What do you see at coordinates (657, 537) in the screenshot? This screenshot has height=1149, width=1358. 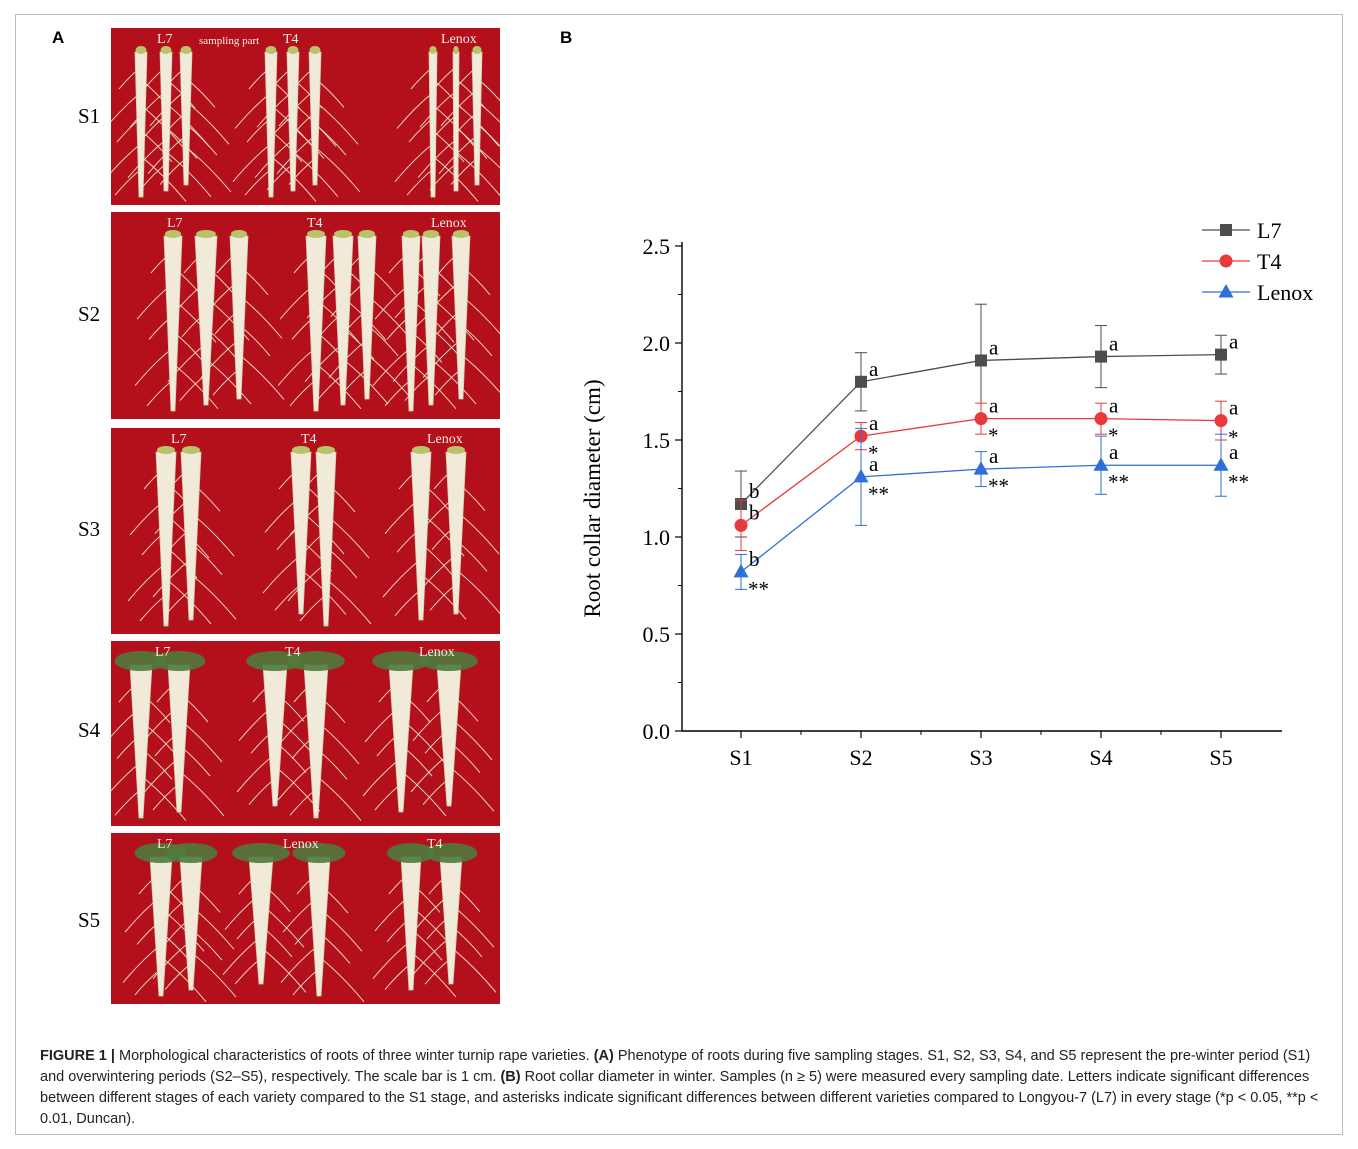 I see `y-tick-label: 1.0` at bounding box center [657, 537].